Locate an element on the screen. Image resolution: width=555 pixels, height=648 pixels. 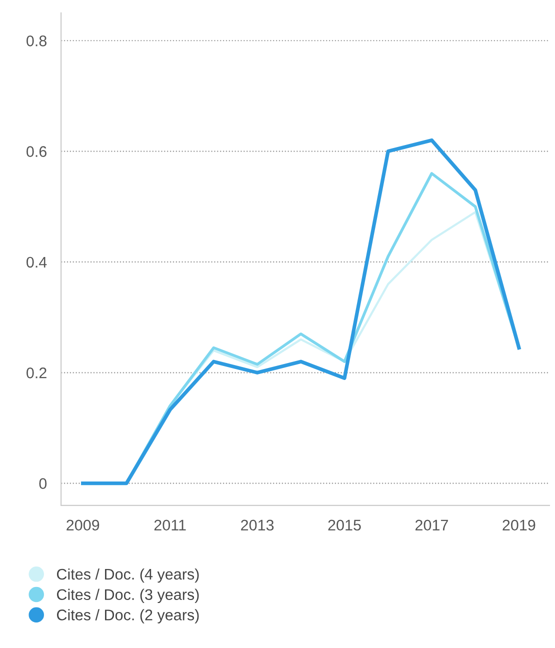
x-tick-label: 2011 is located at coordinates (170, 525).